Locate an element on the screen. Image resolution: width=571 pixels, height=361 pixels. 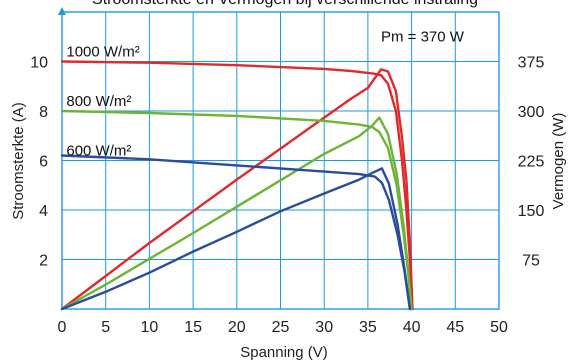
y-tick-label-left: 8 is located at coordinates (43, 112).